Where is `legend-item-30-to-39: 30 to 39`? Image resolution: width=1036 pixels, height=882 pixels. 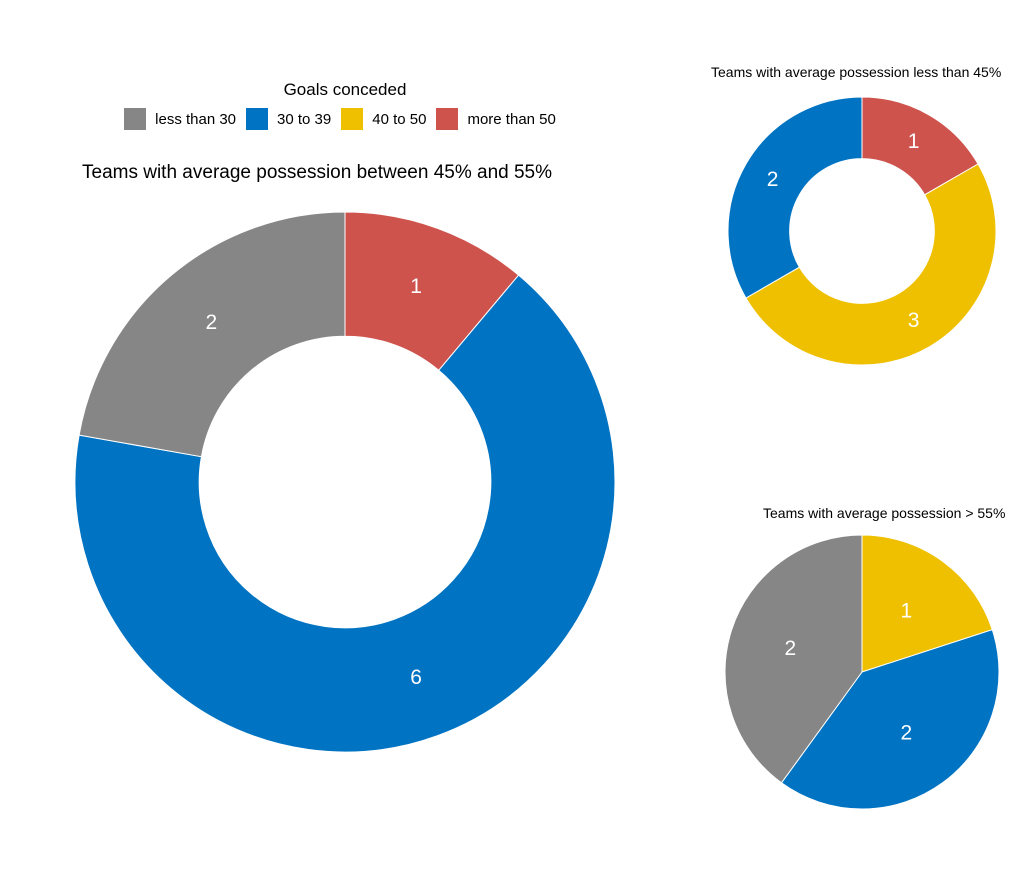
legend-item-30-to-39: 30 to 39 is located at coordinates (288, 119).